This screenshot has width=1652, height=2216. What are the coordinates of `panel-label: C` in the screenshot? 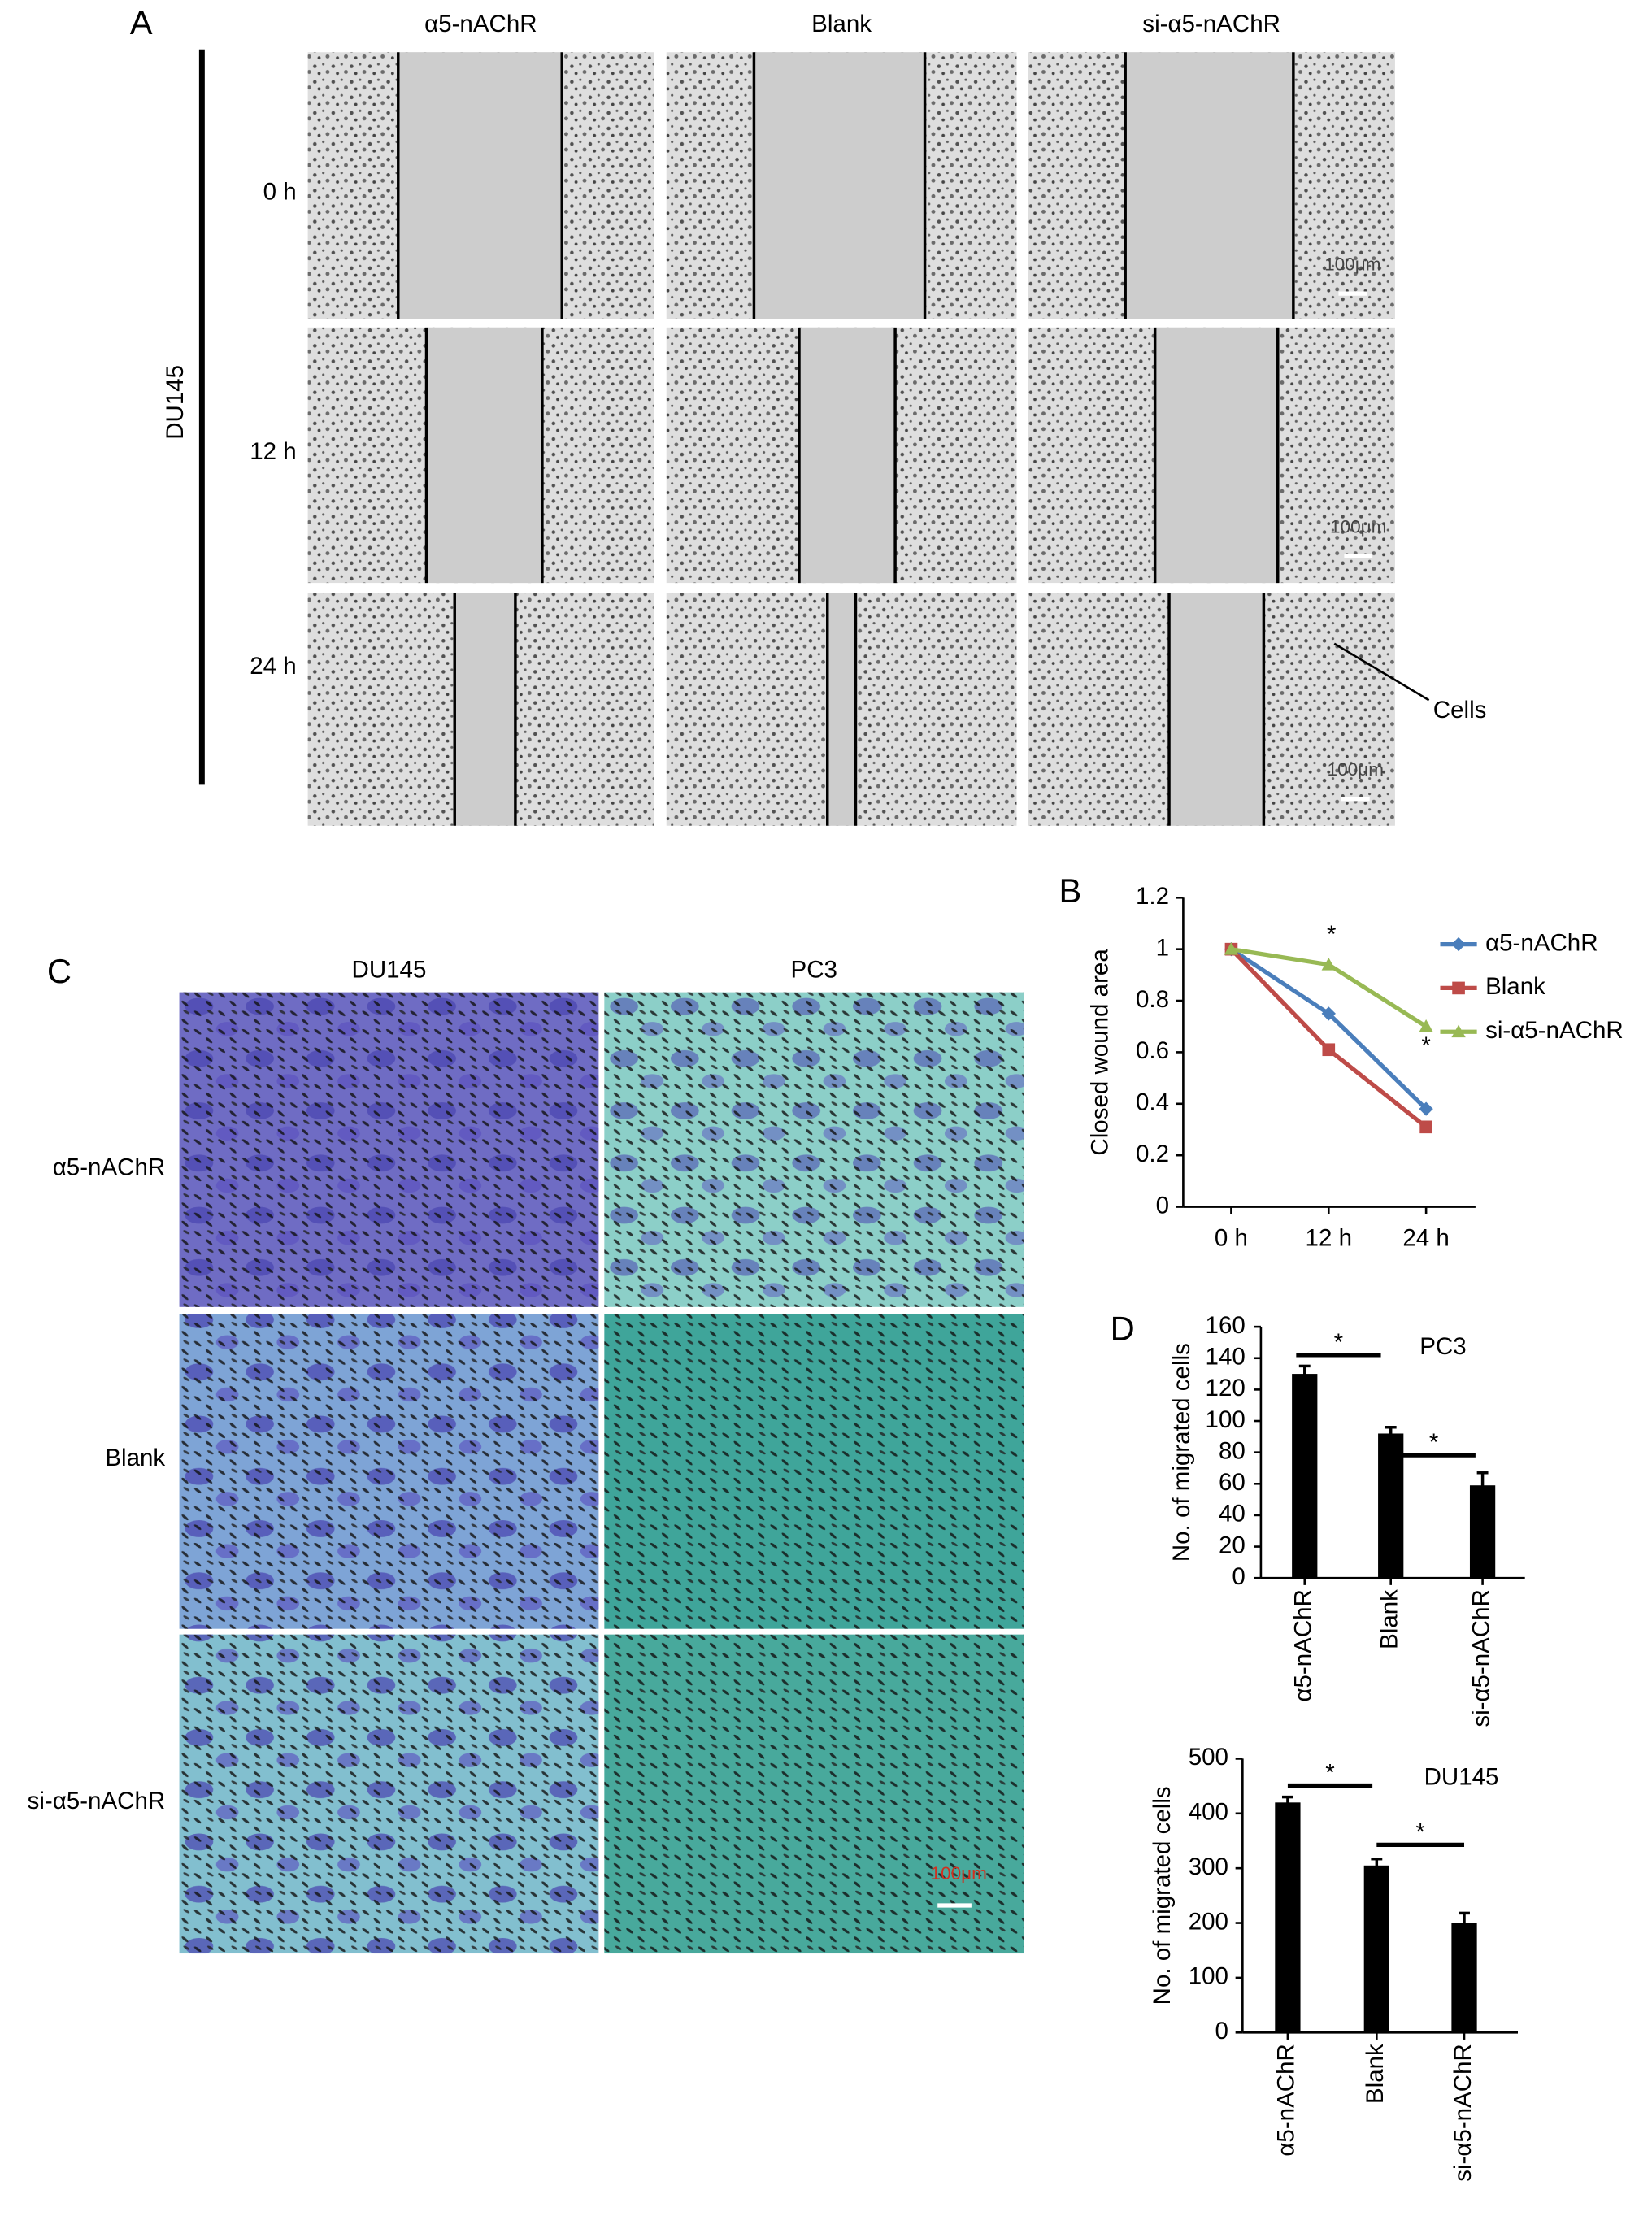 It's located at (59, 971).